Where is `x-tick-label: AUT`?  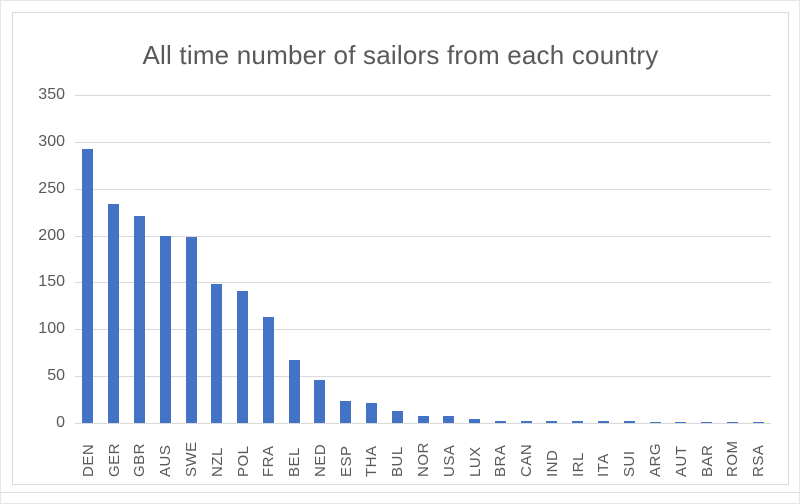 x-tick-label: AUT is located at coordinates (681, 461).